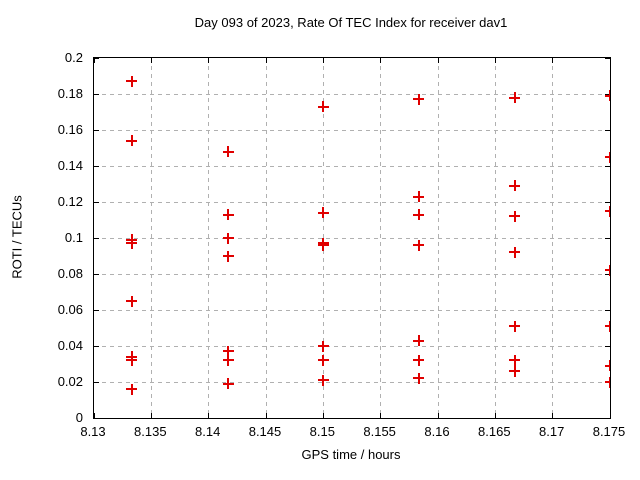 Image resolution: width=640 pixels, height=480 pixels. What do you see at coordinates (379, 431) in the screenshot?
I see `x-tick-label: 8.155` at bounding box center [379, 431].